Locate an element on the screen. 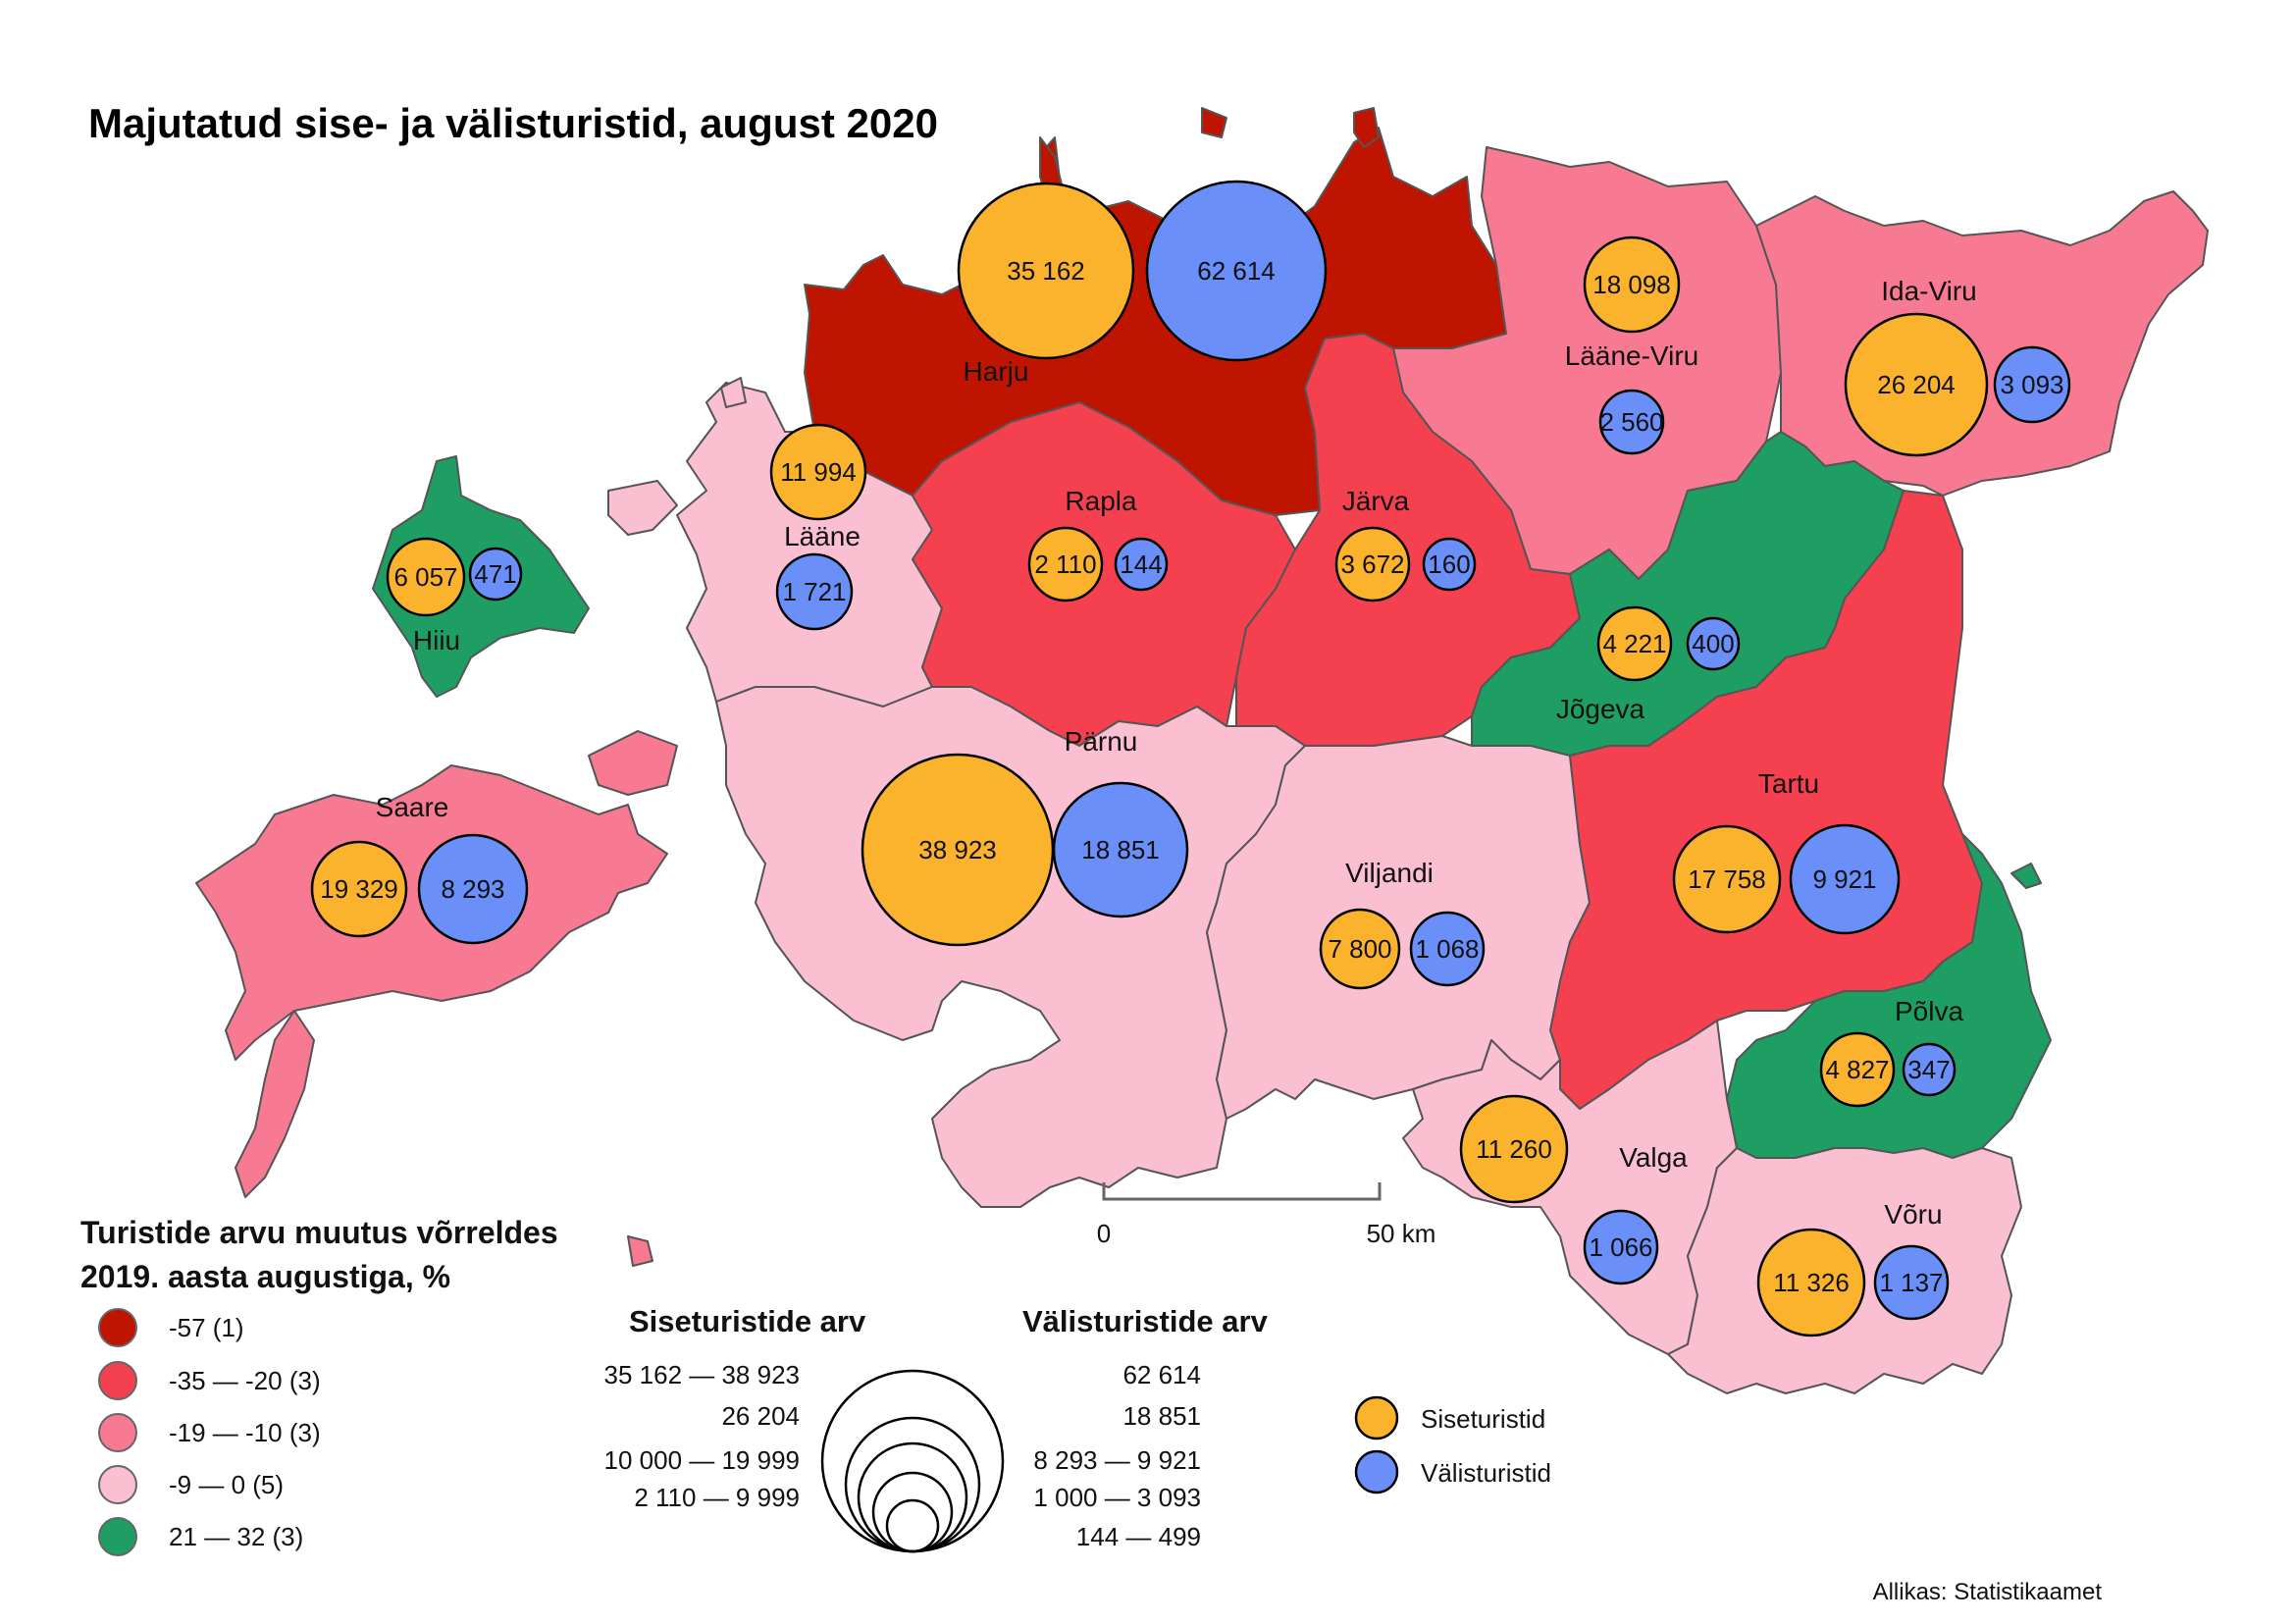 The image size is (2296, 1624). bubble-domestic-rapla is located at coordinates (1065, 564).